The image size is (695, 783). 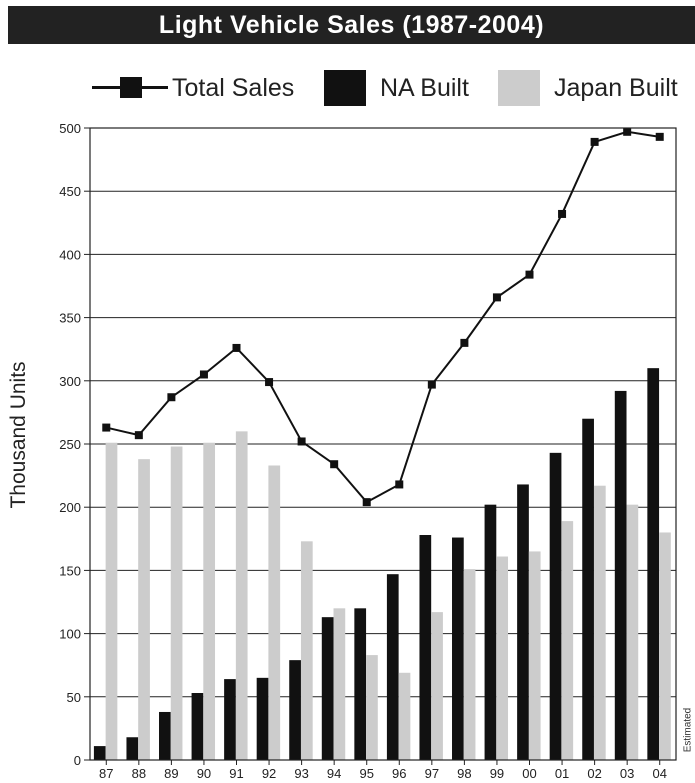 I want to click on x-tick-label: 00, so click(x=529, y=773).